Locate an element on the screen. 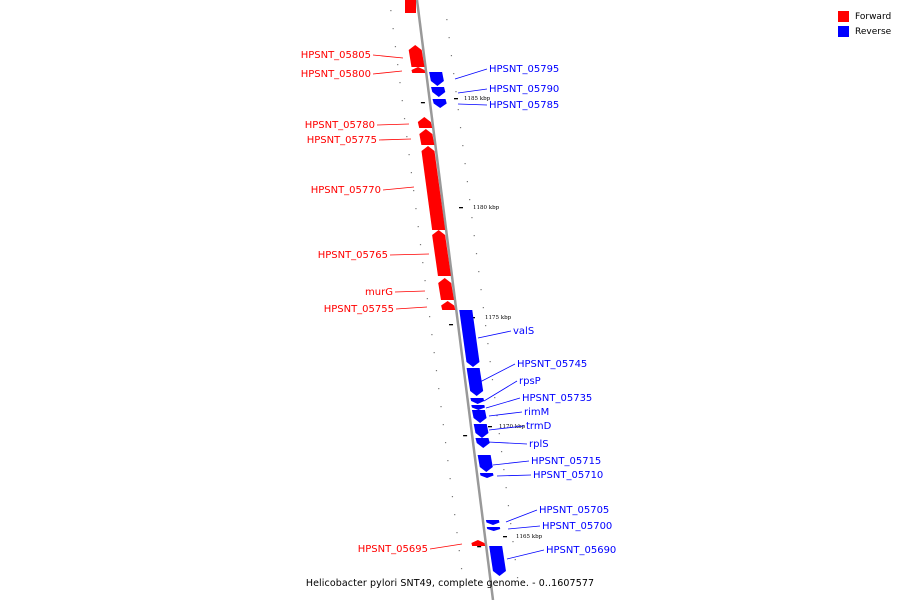 The image size is (900, 600). gene-label: HPSNT_05765 is located at coordinates (353, 255).